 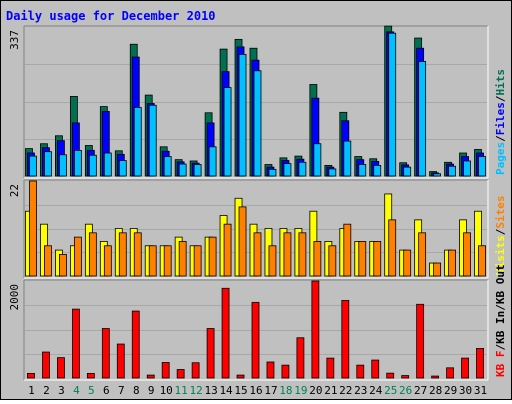 I want to click on x-tick-label-day-5: 5, so click(x=91, y=390).